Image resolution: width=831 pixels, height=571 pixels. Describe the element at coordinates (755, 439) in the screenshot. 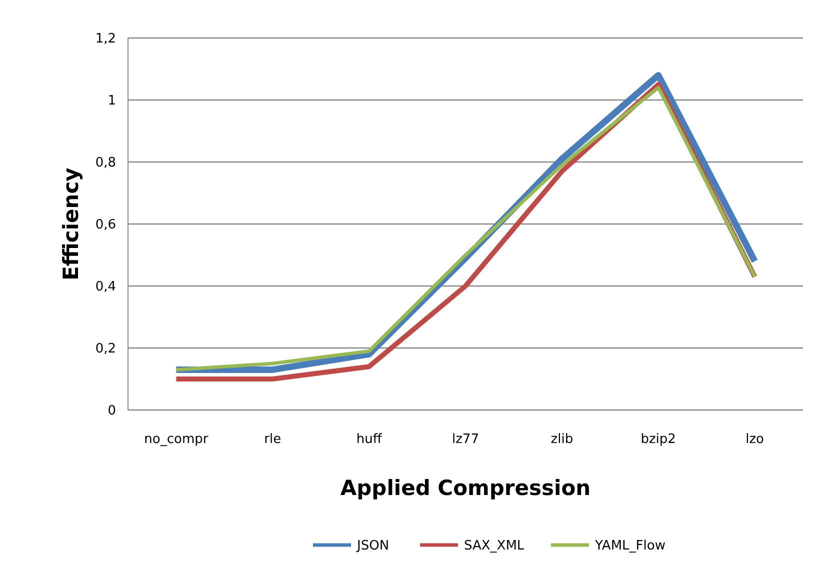

I see `x-tick-label: lzo` at that location.